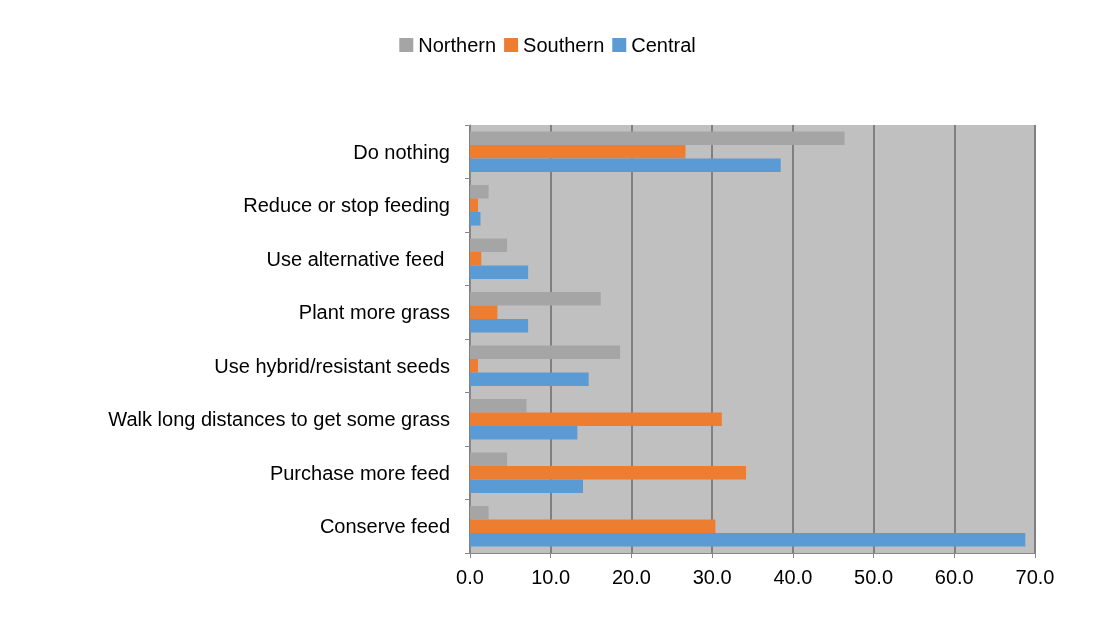 The height and width of the screenshot is (623, 1095). What do you see at coordinates (384, 526) in the screenshot?
I see `y-tick-label: Conserve feed` at bounding box center [384, 526].